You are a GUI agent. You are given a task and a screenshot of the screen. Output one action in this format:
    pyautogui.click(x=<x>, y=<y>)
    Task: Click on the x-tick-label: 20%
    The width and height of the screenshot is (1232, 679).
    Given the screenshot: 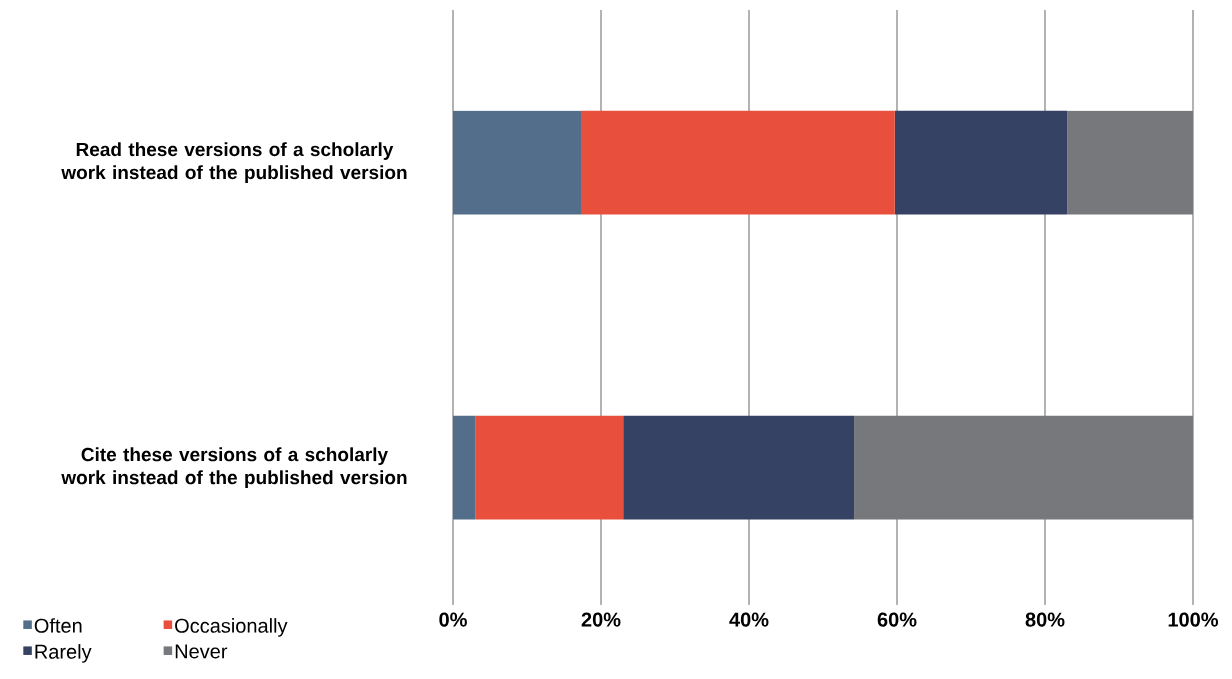 What is the action you would take?
    pyautogui.click(x=601, y=619)
    